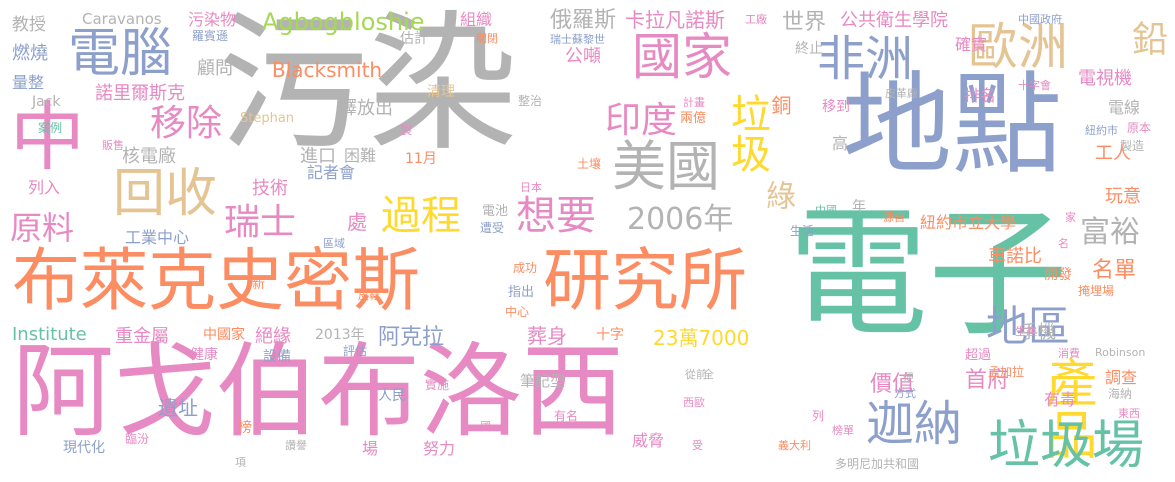 The image size is (1175, 482). I want to click on cloud-word: 處, so click(357, 222).